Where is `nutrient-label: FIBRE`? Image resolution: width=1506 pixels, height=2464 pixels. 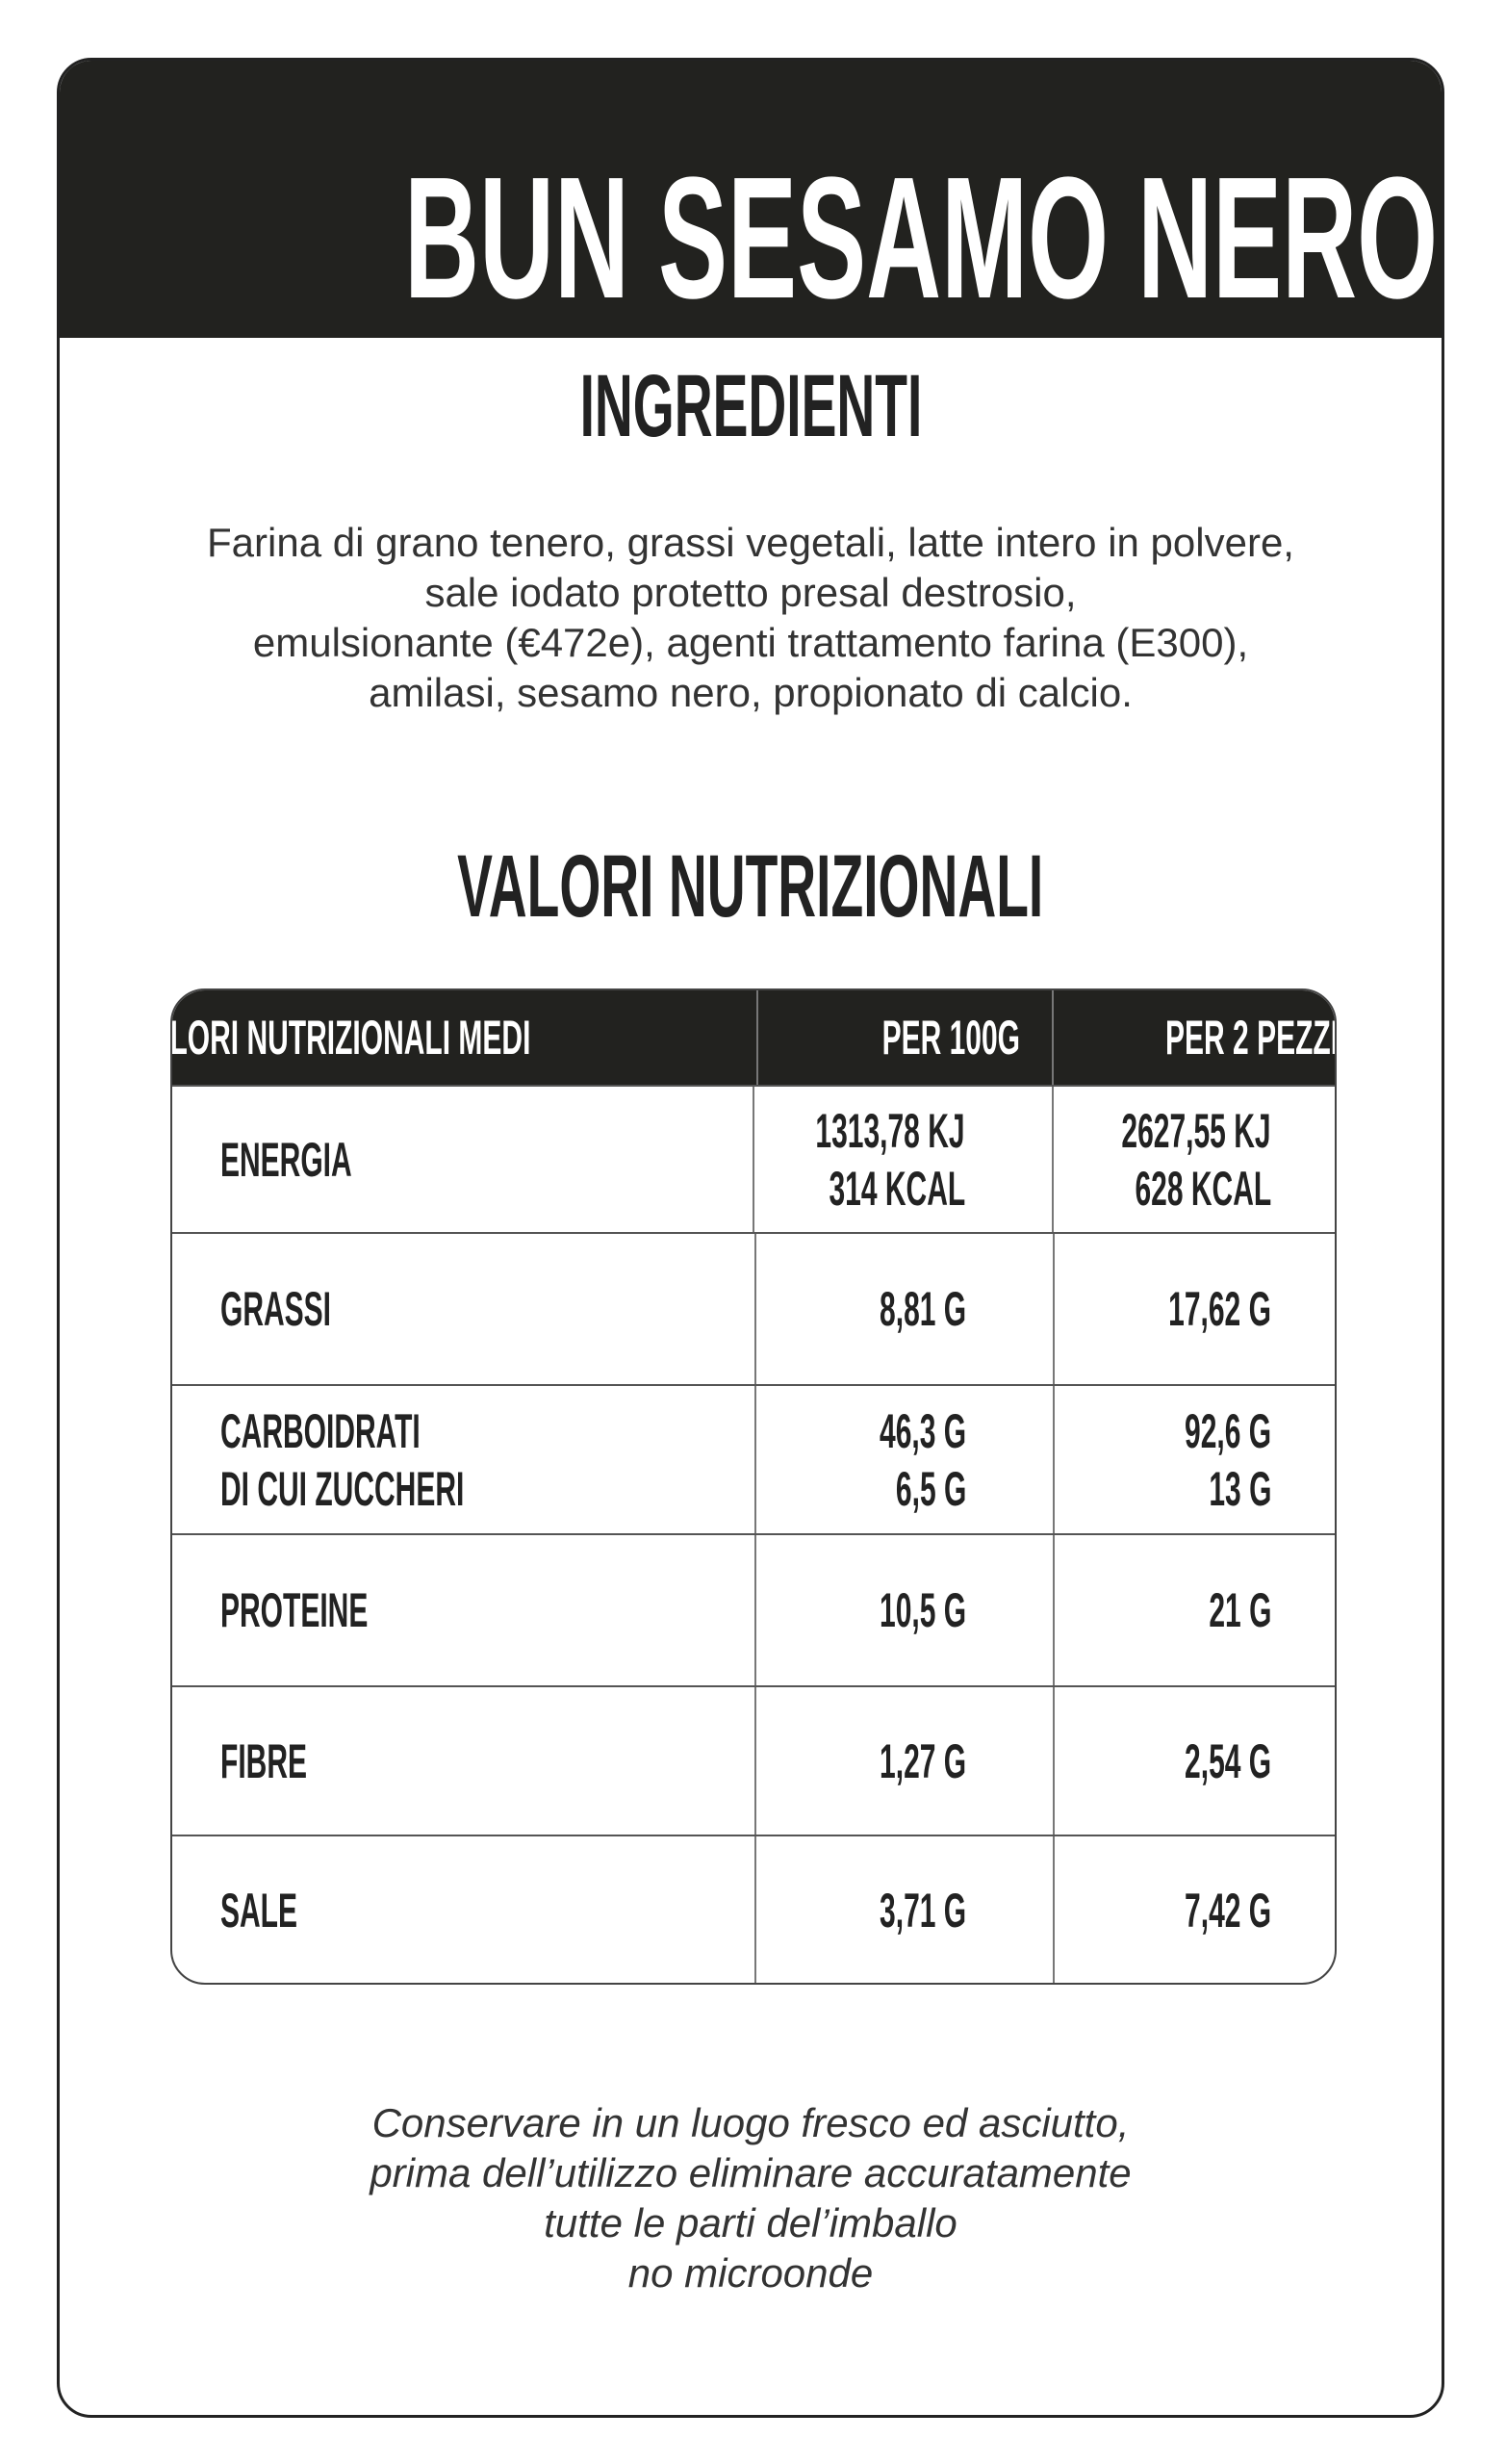
nutrient-label: FIBRE is located at coordinates (463, 1761).